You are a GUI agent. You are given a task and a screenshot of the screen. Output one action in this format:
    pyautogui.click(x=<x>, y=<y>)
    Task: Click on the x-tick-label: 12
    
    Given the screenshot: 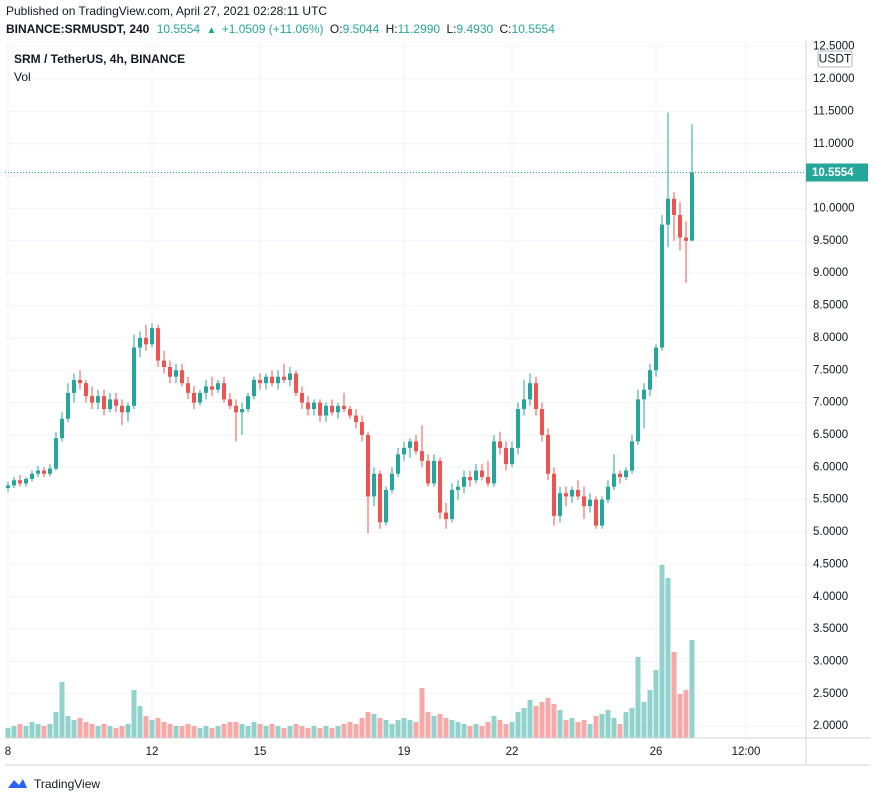 What is the action you would take?
    pyautogui.click(x=152, y=752)
    